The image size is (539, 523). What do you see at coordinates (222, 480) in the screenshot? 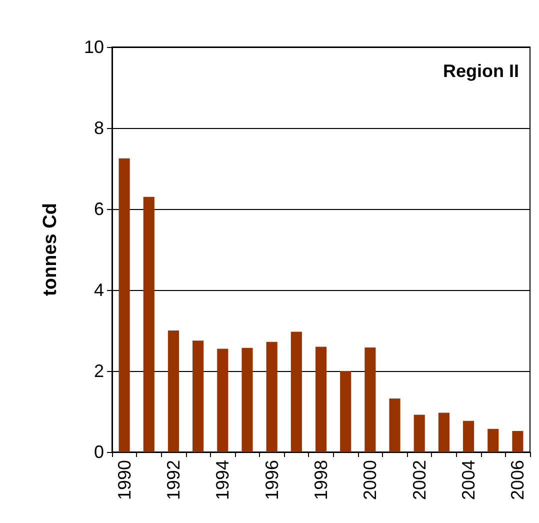
I see `x-tick-label: 1994` at bounding box center [222, 480].